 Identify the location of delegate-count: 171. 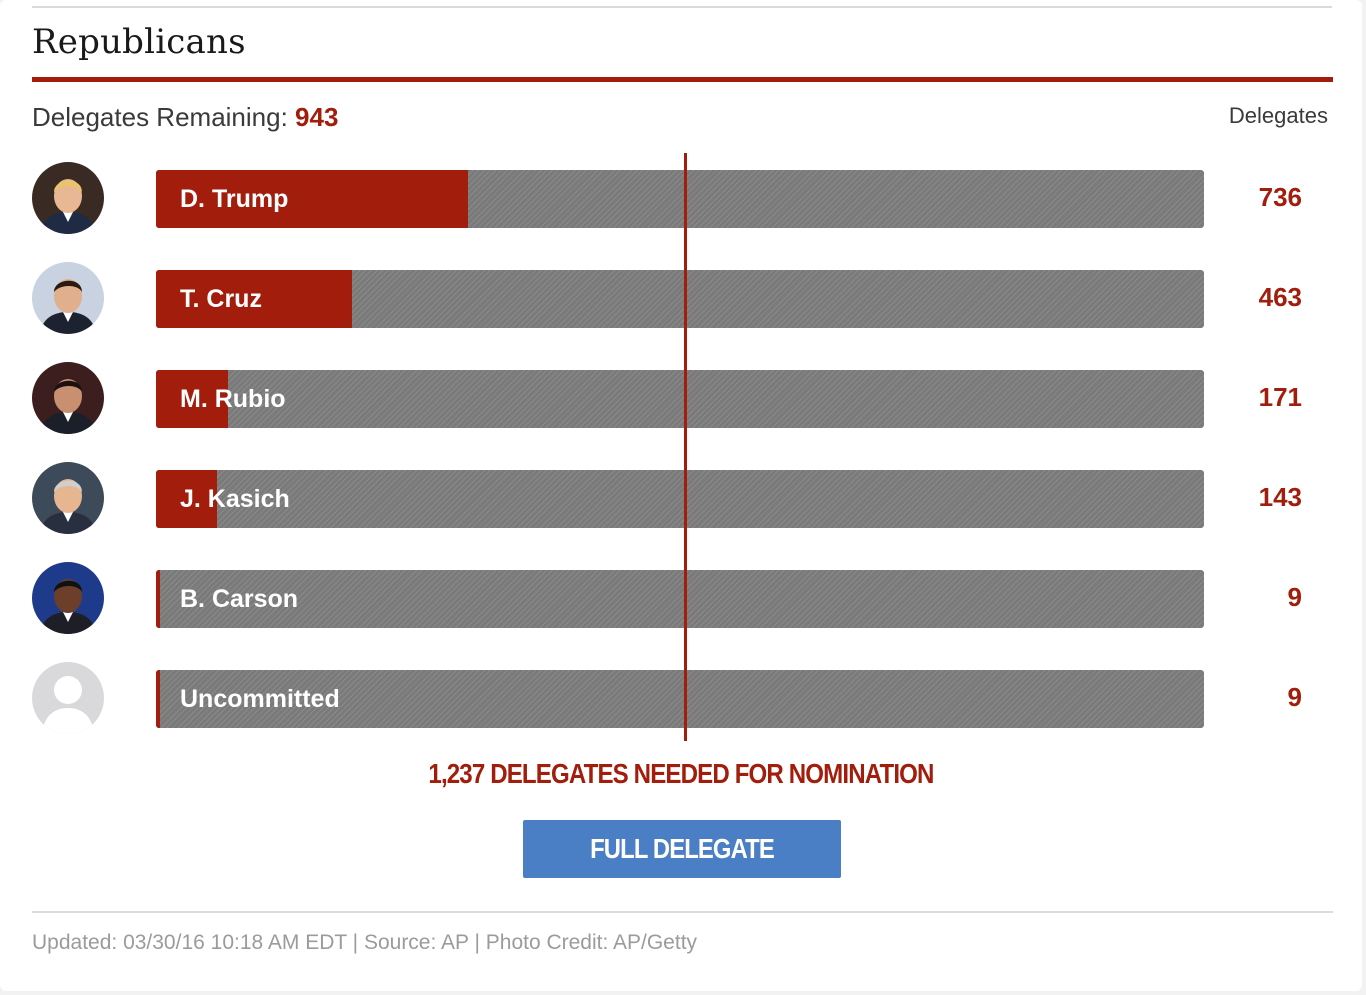
(1280, 397).